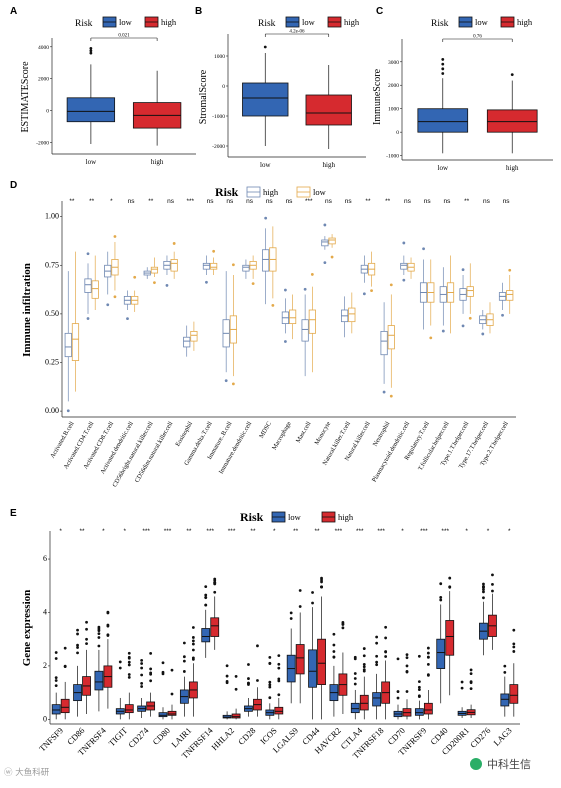 The height and width of the screenshot is (788, 561). What do you see at coordinates (477, 103) in the screenshot?
I see `plot-C: low high 0.76` at bounding box center [477, 103].